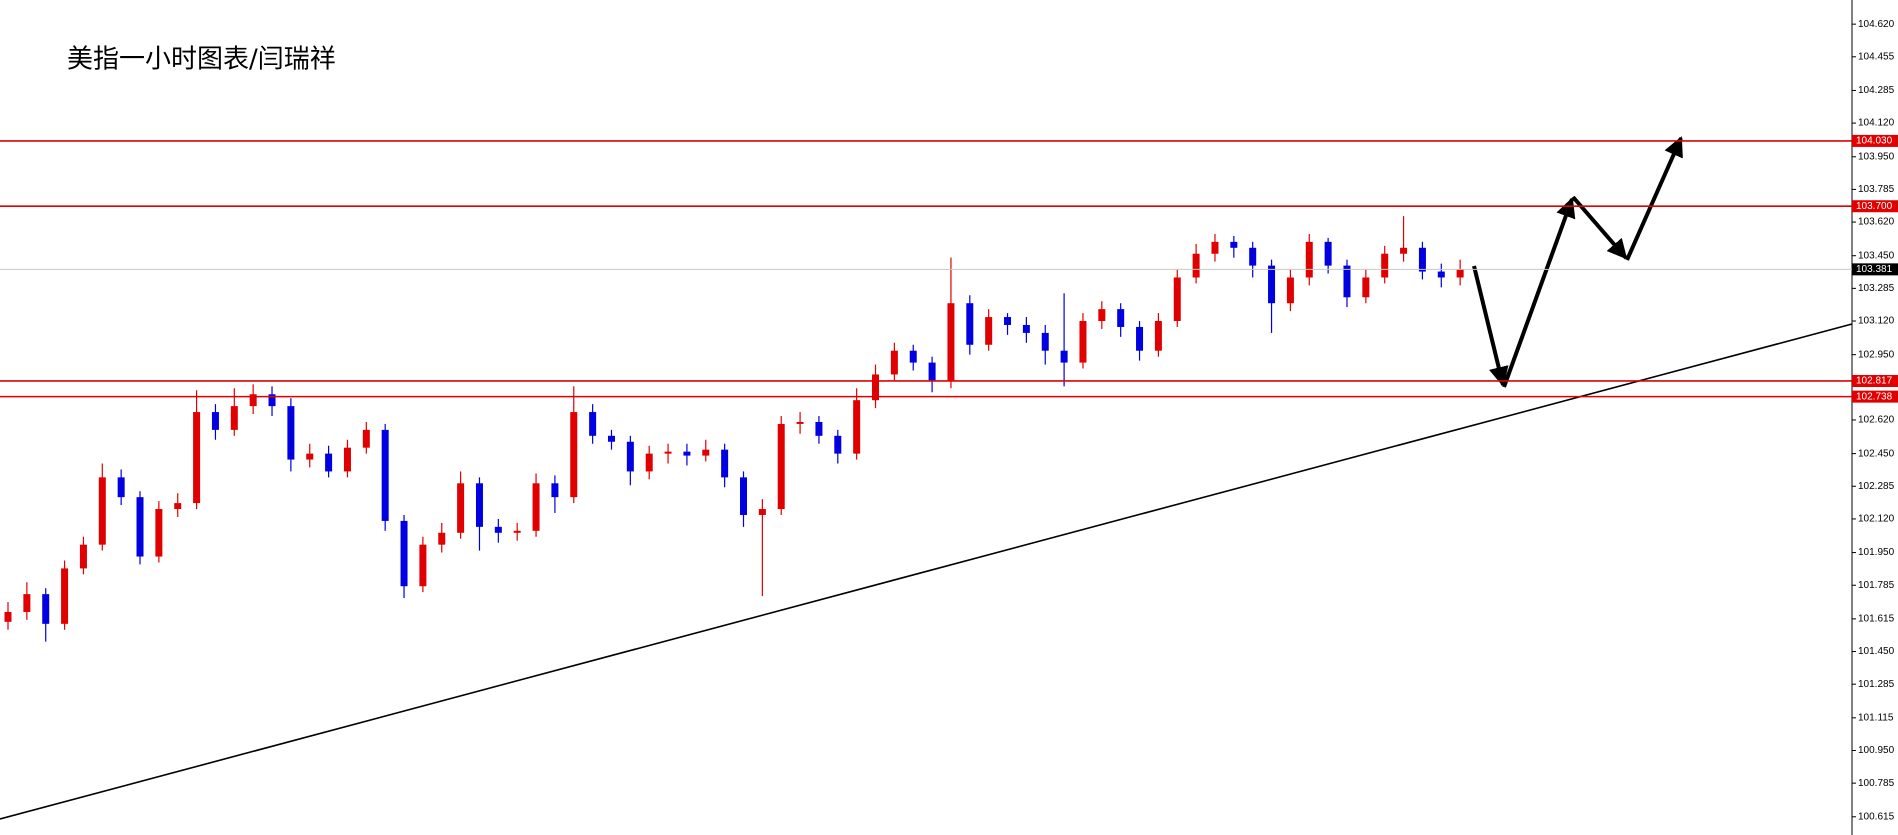 The image size is (1898, 835). I want to click on y-tick-label: 103.785, so click(1876, 189).